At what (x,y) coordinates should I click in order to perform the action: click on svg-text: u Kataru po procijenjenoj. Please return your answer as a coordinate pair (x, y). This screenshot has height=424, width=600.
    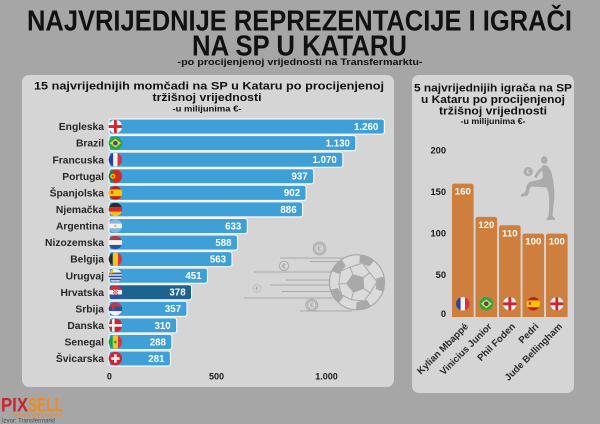
    Looking at the image, I should click on (493, 100).